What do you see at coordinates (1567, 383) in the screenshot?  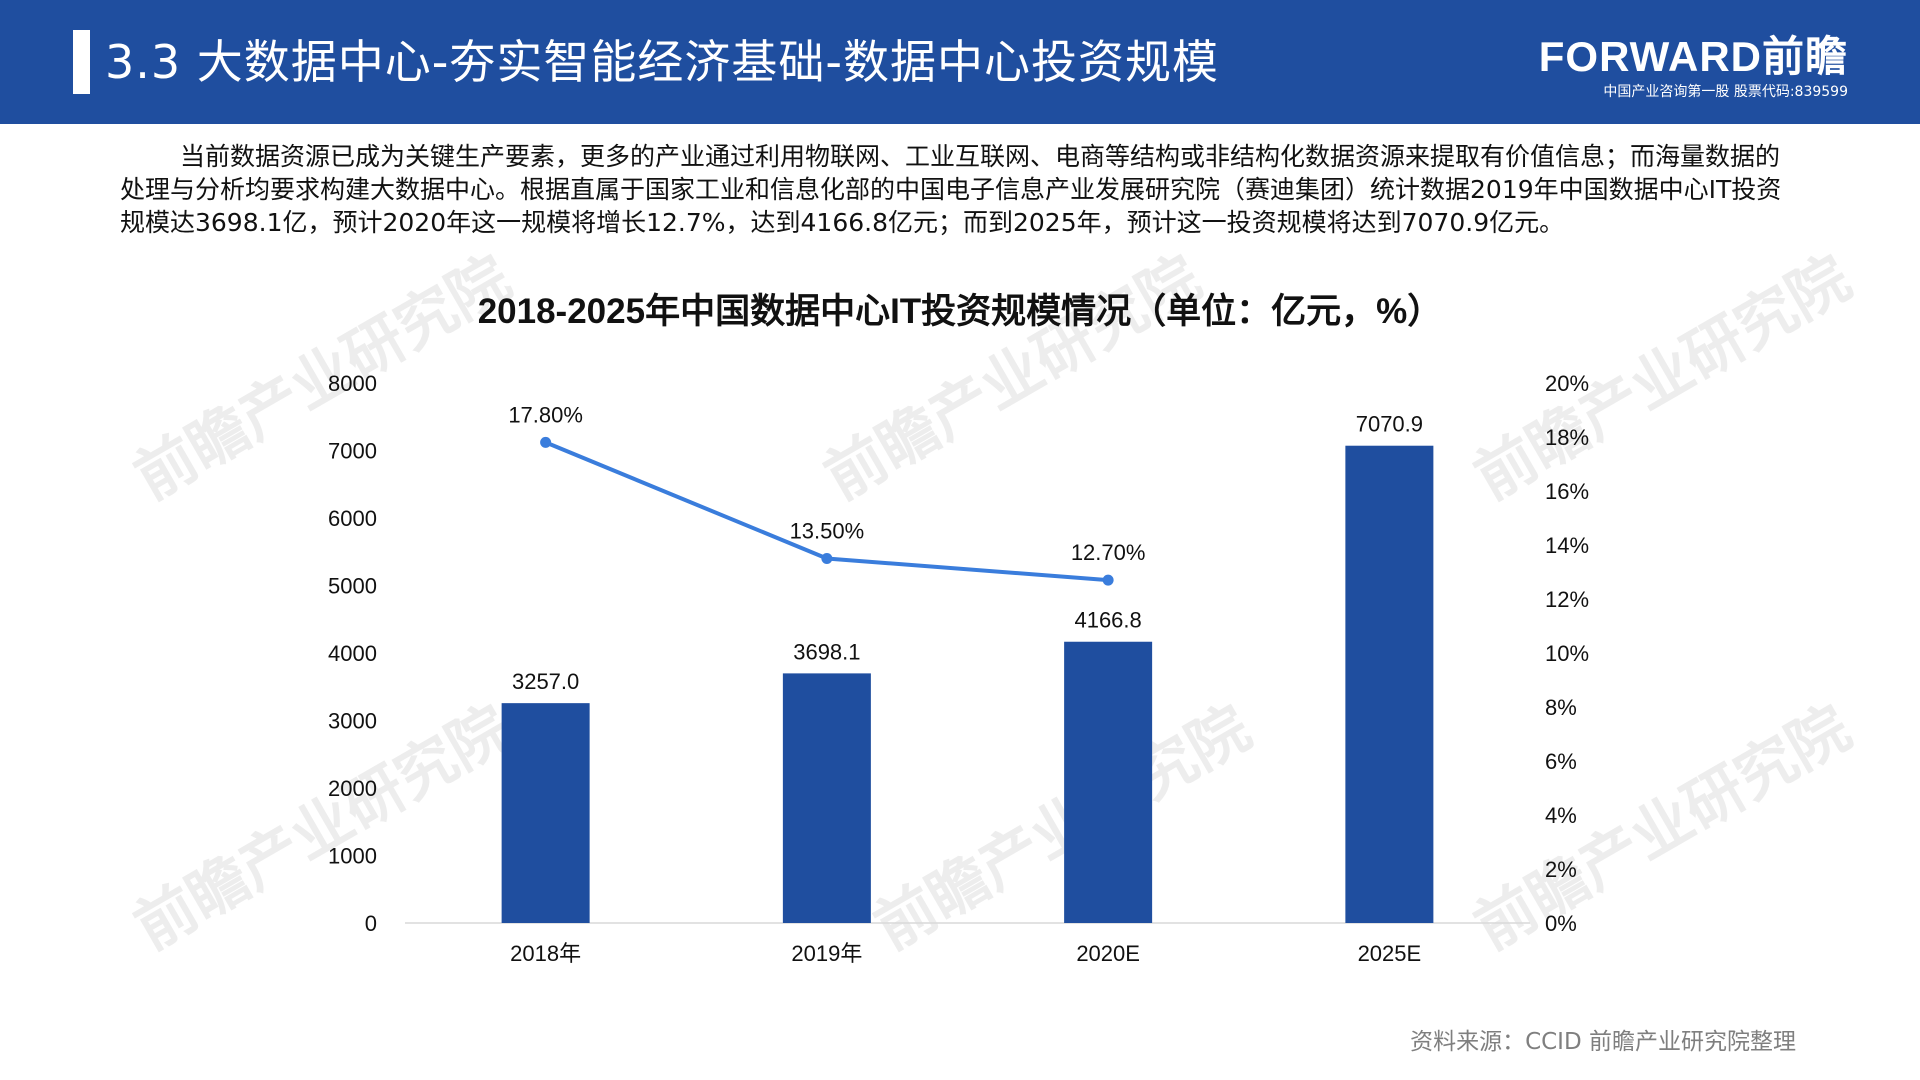 I see `y2-tick-label: 20%` at bounding box center [1567, 383].